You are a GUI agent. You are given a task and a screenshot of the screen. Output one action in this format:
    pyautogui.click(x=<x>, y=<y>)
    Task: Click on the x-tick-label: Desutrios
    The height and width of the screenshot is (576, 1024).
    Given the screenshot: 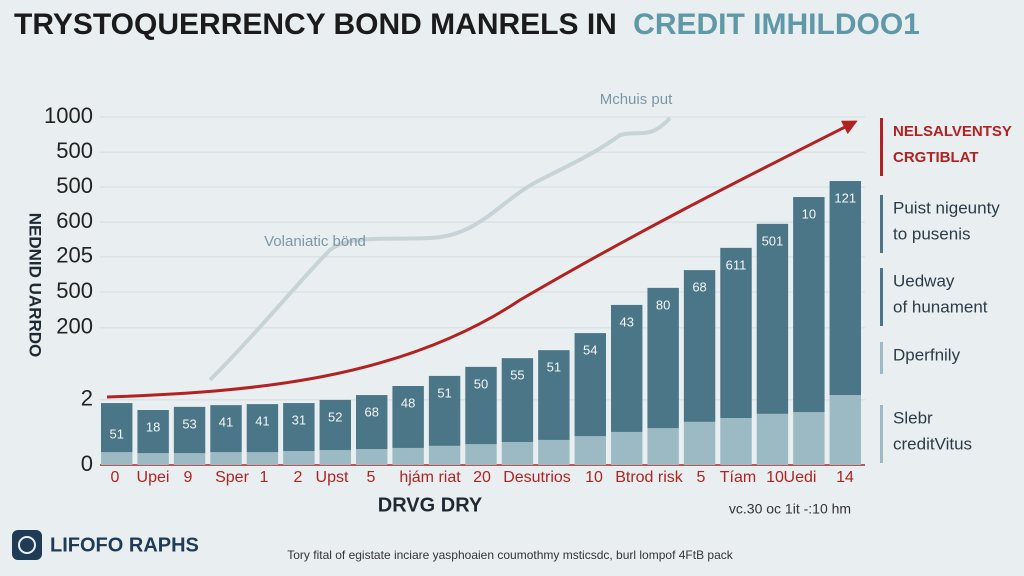 What is the action you would take?
    pyautogui.click(x=537, y=477)
    